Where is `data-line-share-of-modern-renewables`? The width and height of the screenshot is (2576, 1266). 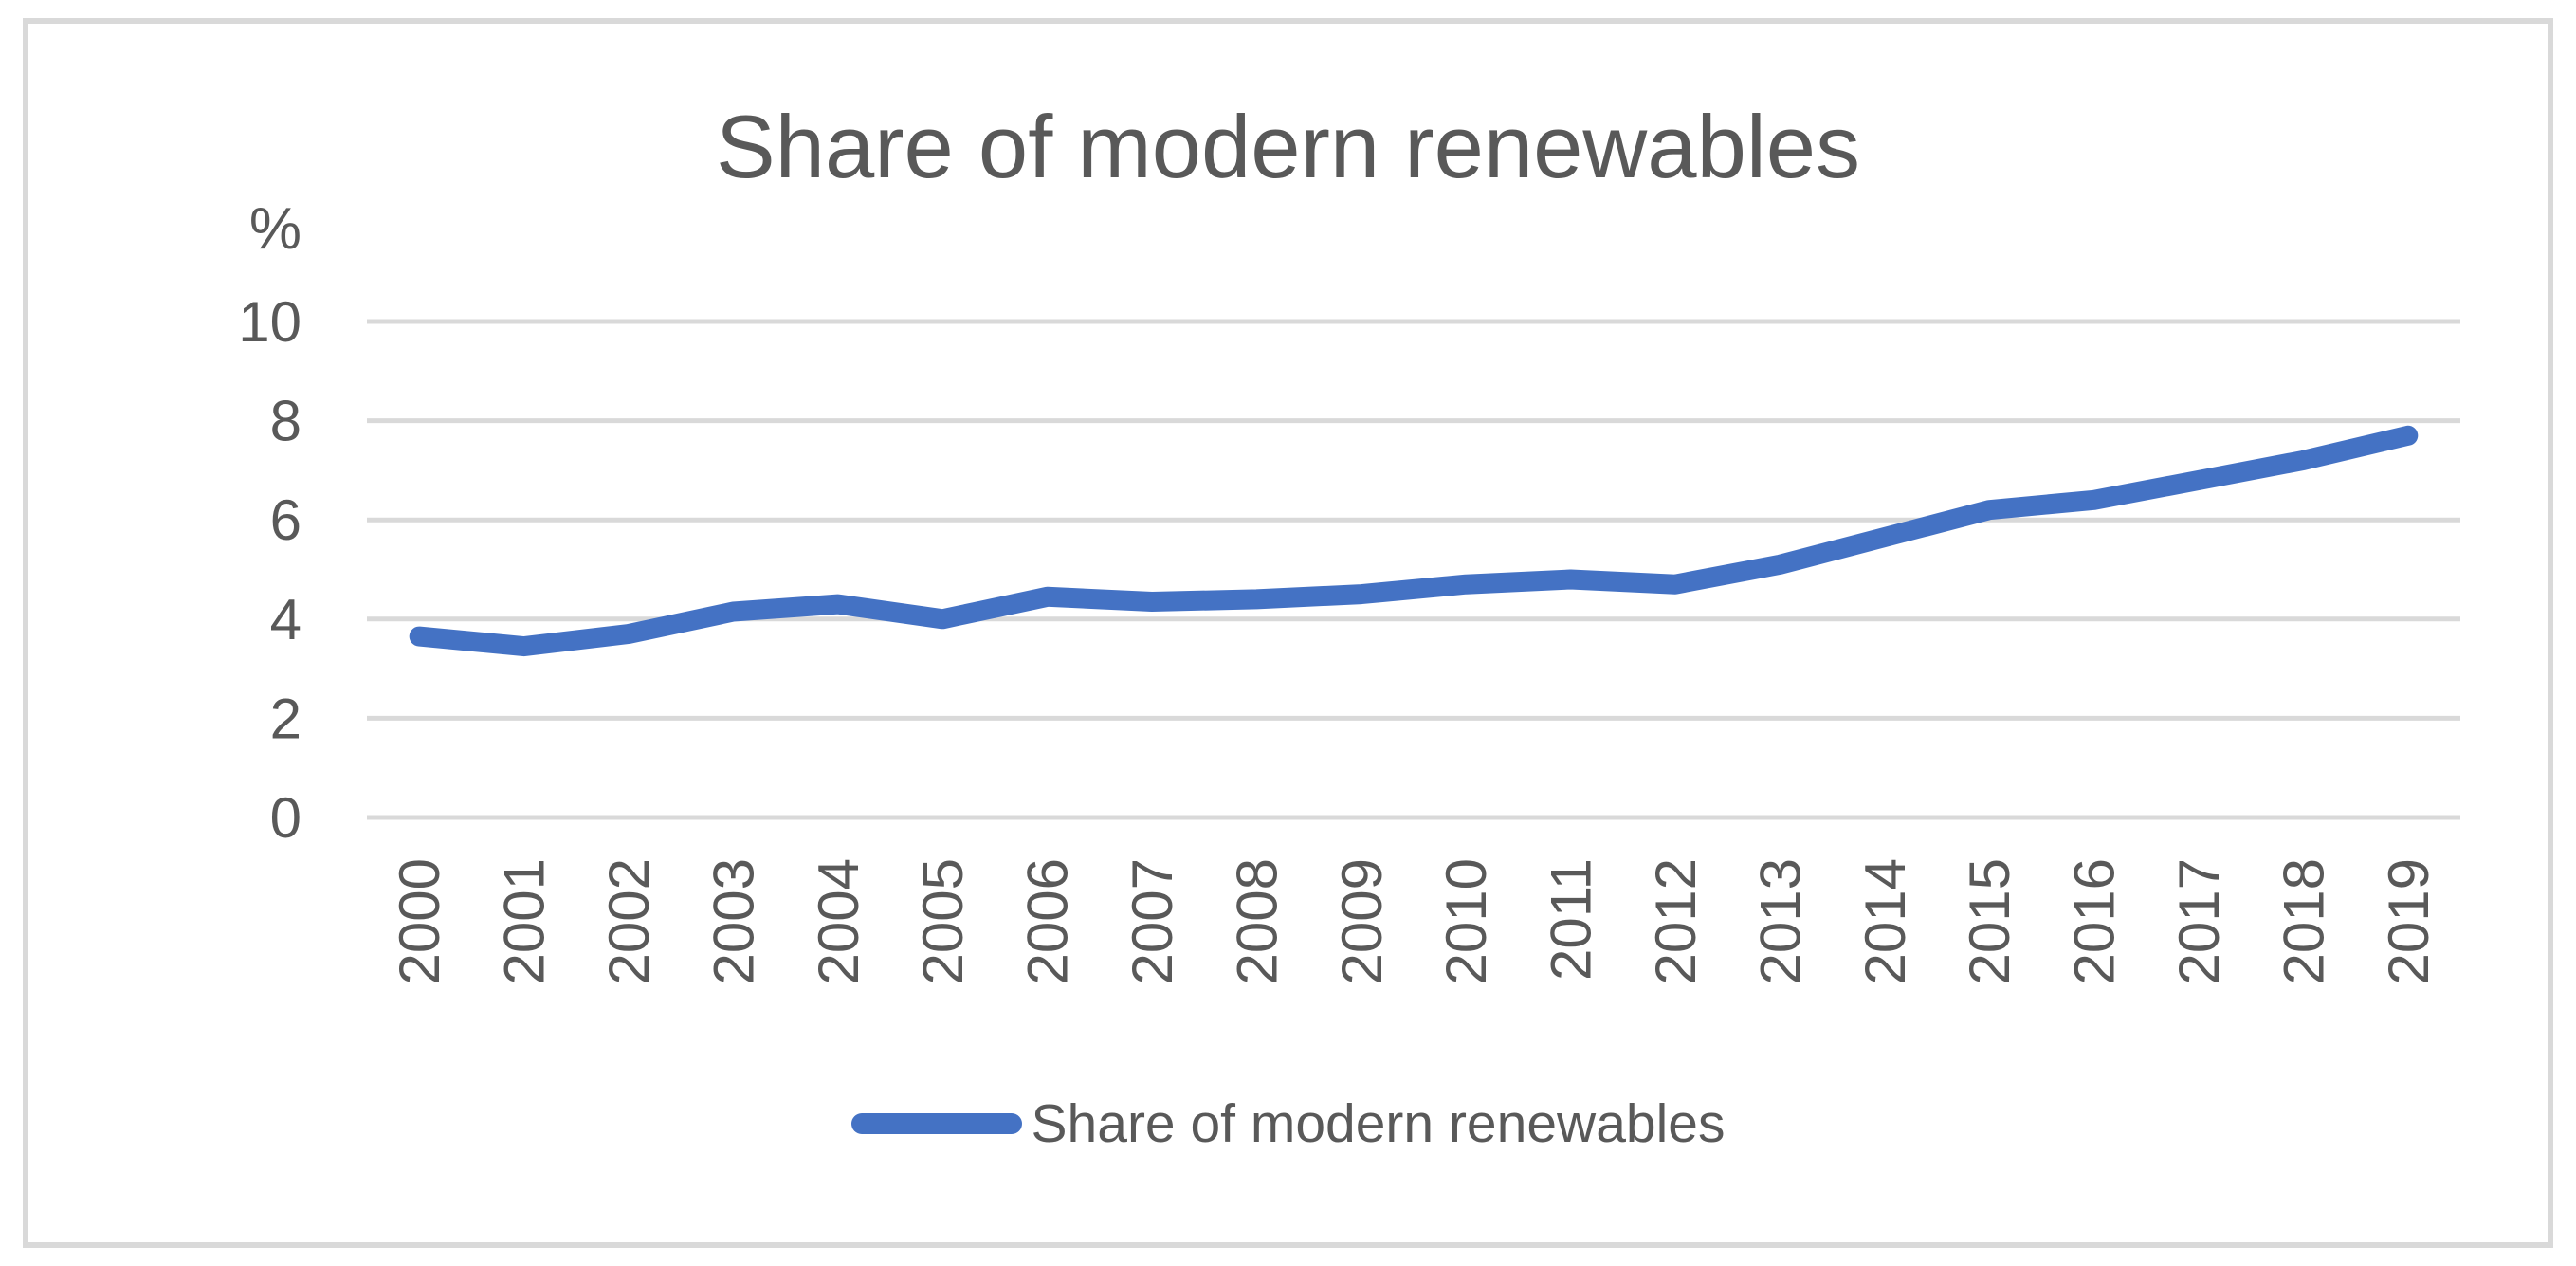
data-line-share-of-modern-renewables is located at coordinates (1414, 541).